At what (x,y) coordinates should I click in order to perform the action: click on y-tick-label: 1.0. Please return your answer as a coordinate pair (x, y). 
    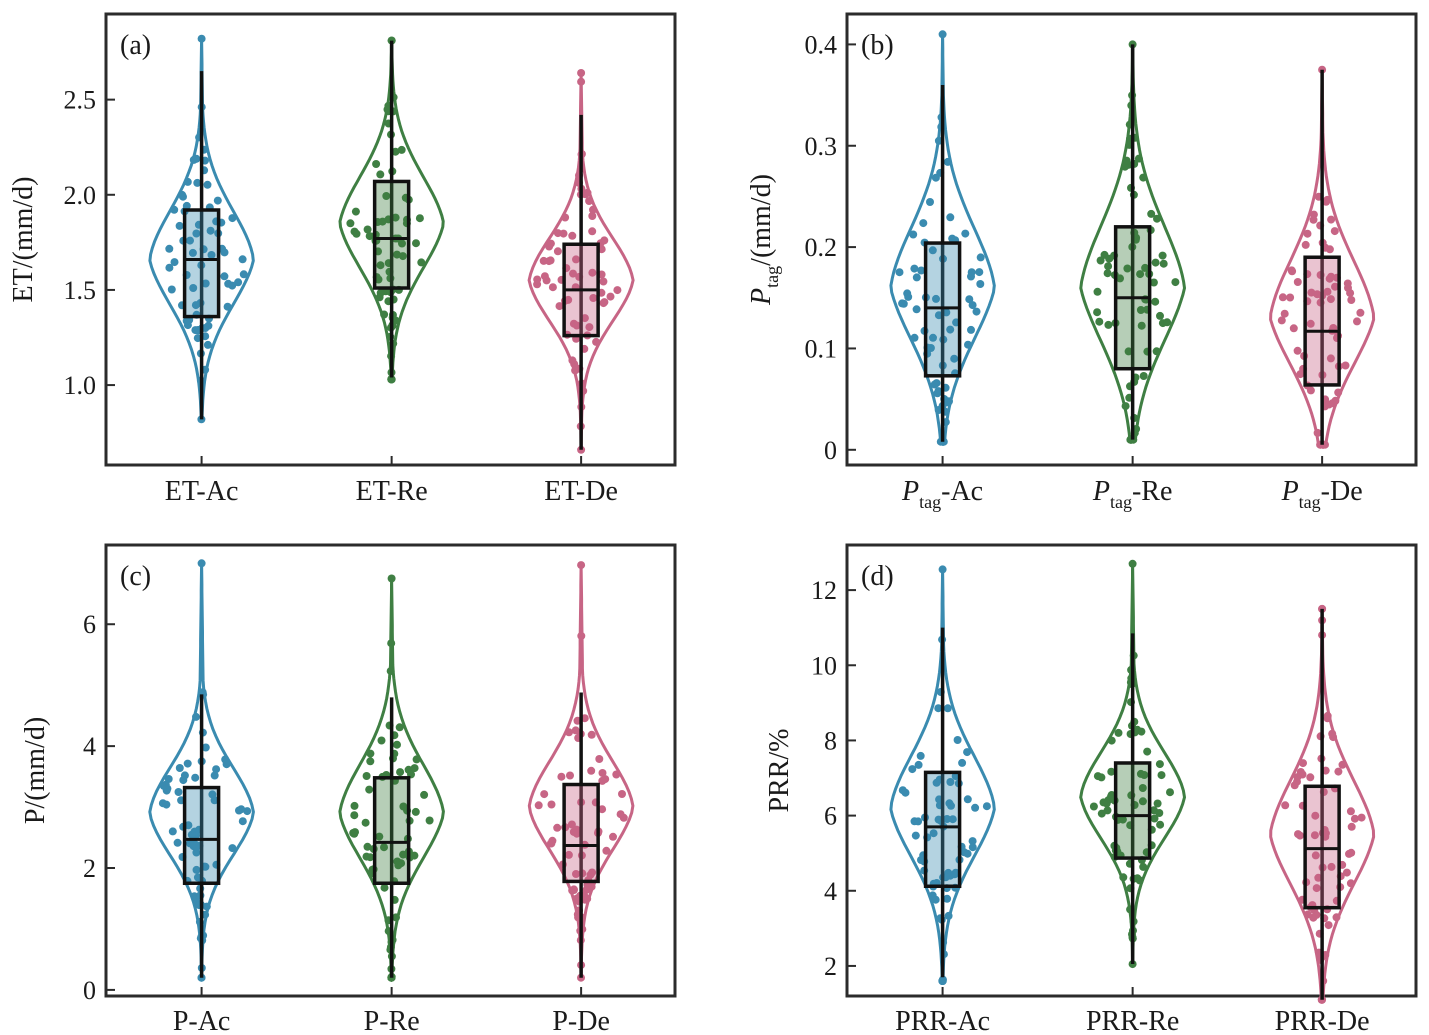
    Looking at the image, I should click on (80, 385).